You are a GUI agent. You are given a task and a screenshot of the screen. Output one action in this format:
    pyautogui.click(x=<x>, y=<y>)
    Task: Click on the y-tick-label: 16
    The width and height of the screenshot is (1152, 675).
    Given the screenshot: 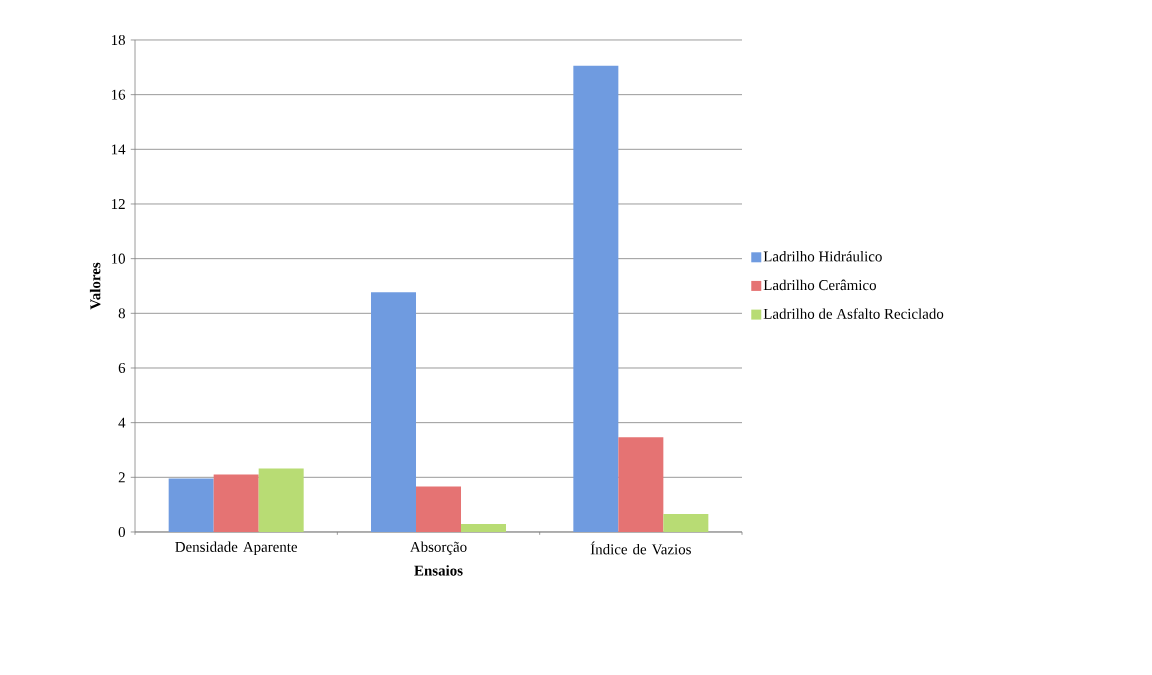 What is the action you would take?
    pyautogui.click(x=118, y=94)
    